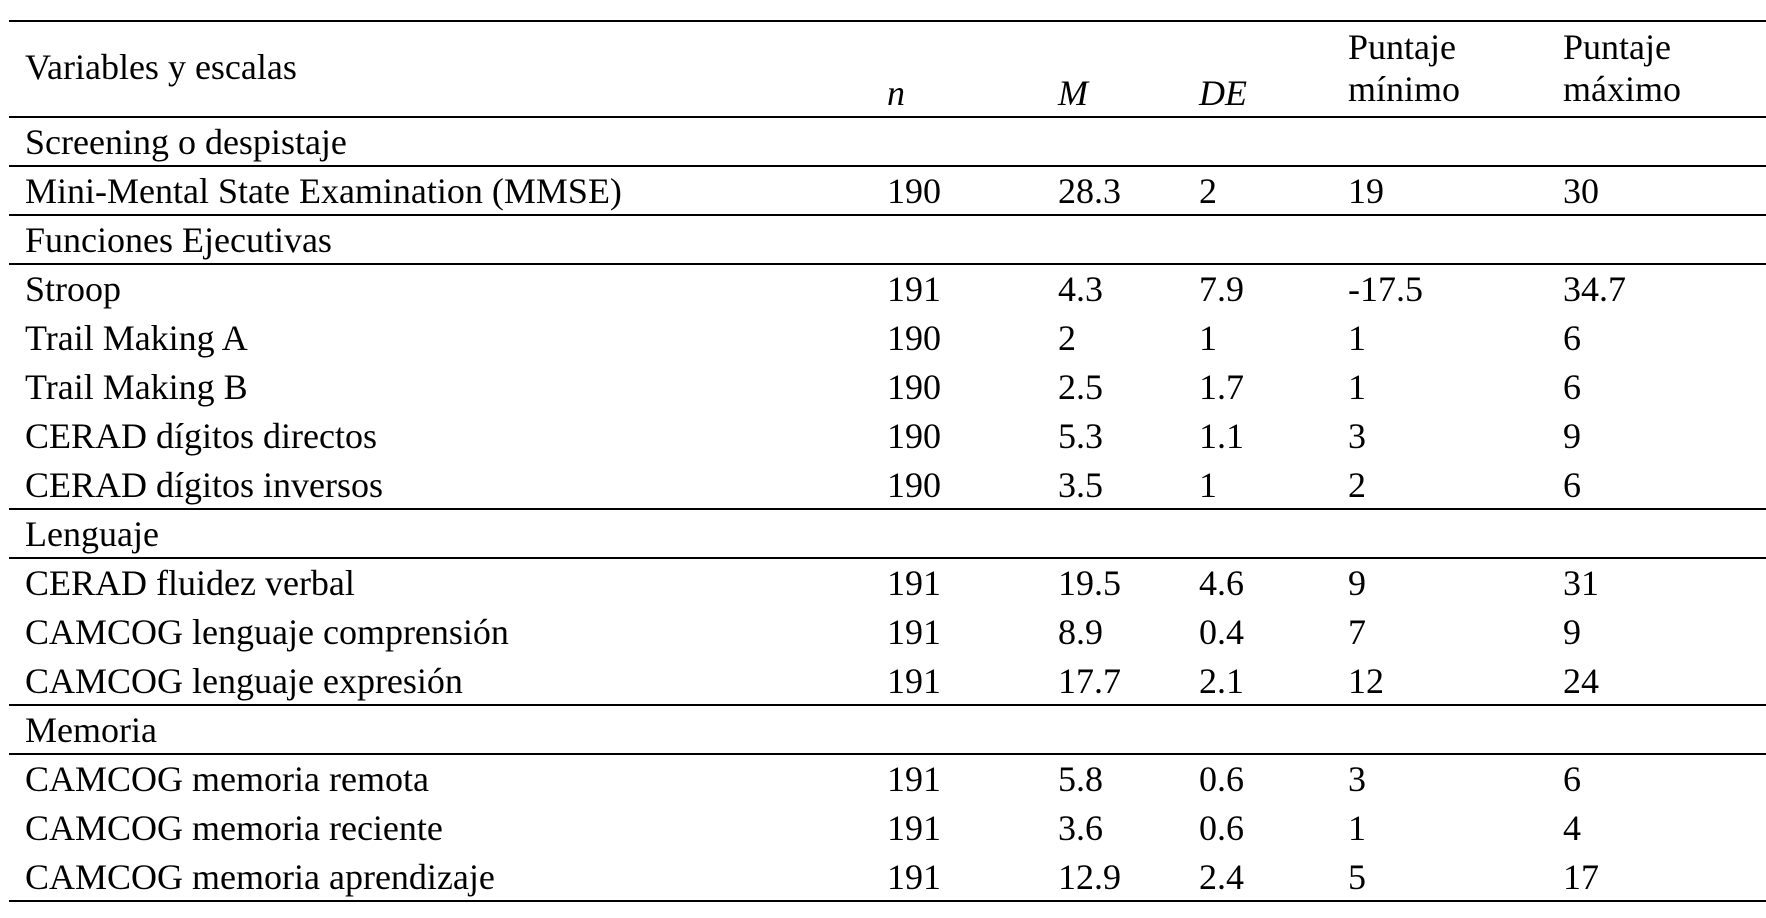 The image size is (1766, 918). Describe the element at coordinates (1089, 583) in the screenshot. I see `table-cell: 19.5` at that location.